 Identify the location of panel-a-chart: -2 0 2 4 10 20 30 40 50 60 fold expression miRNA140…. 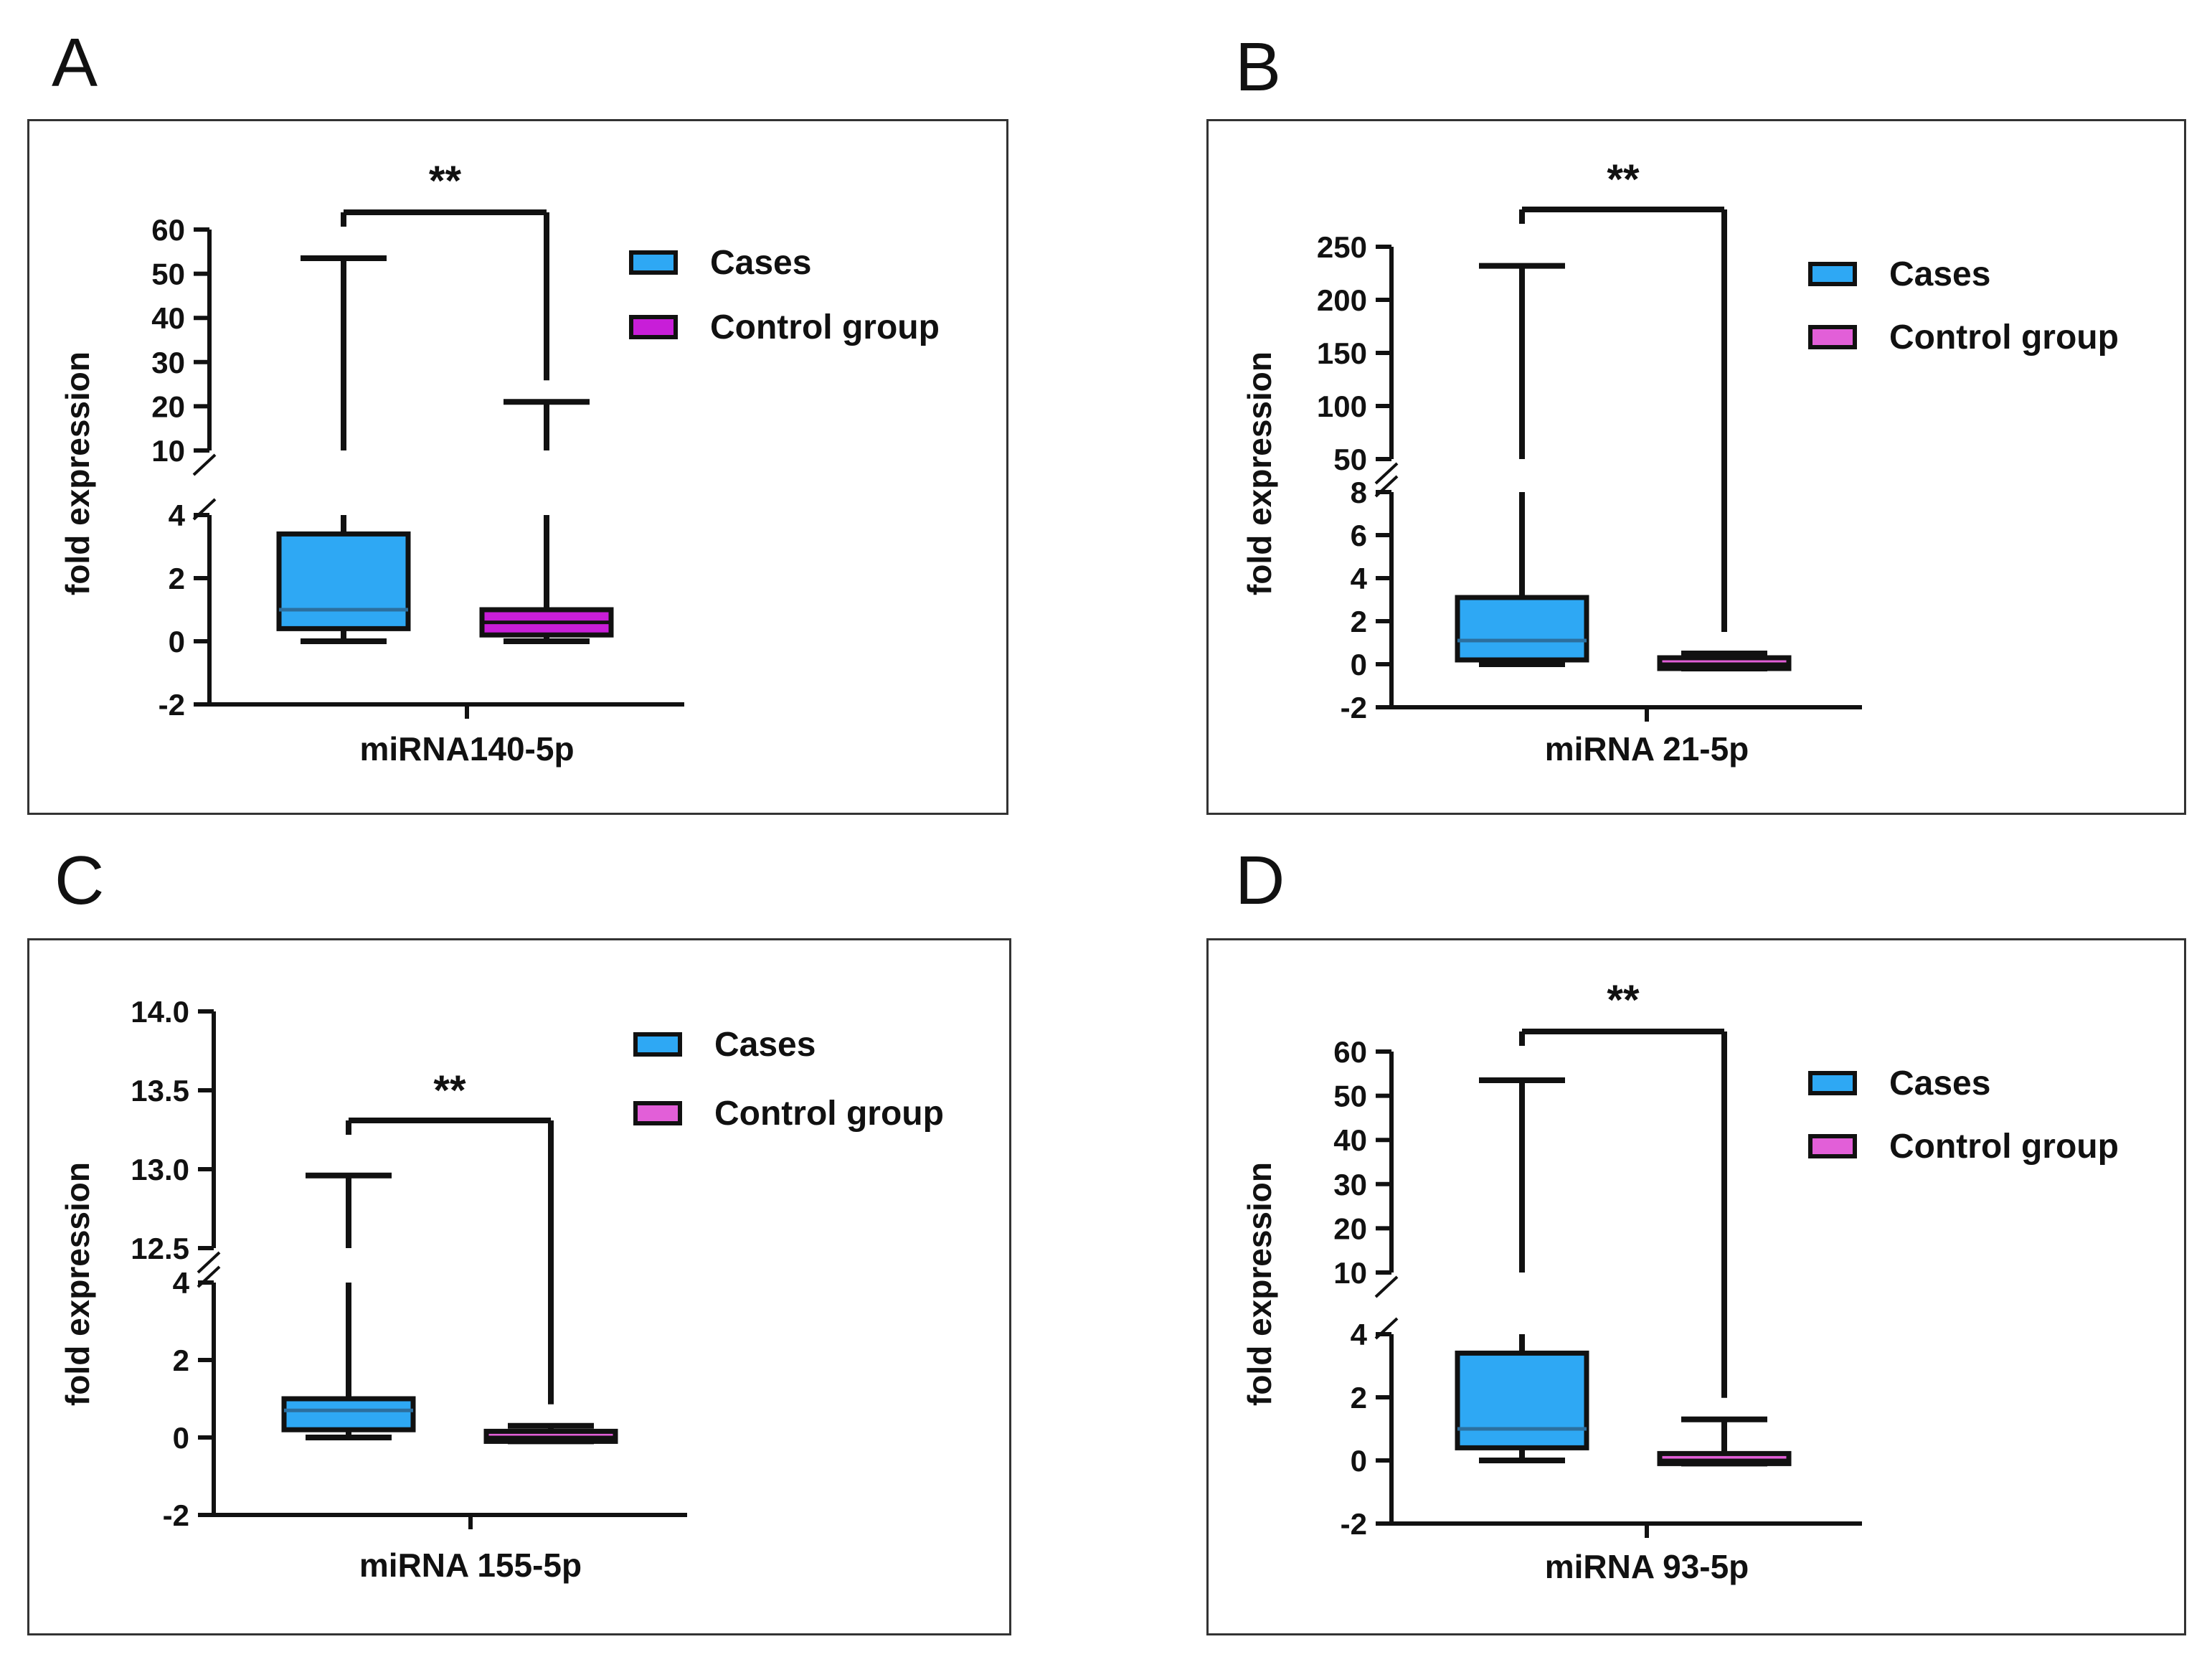
(499, 463).